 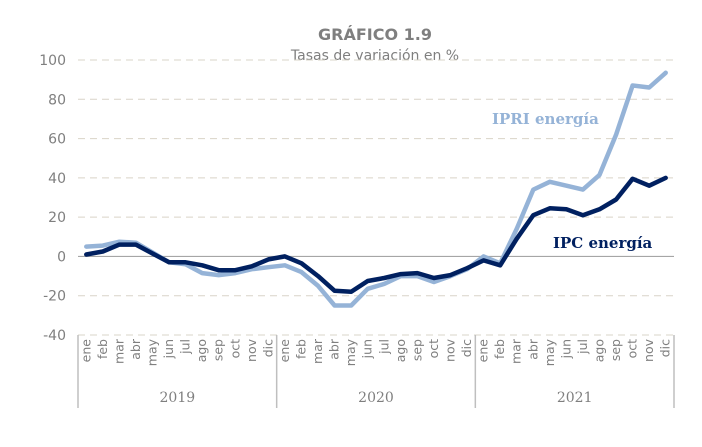 What do you see at coordinates (376, 398) in the screenshot?
I see `year-label: 2020` at bounding box center [376, 398].